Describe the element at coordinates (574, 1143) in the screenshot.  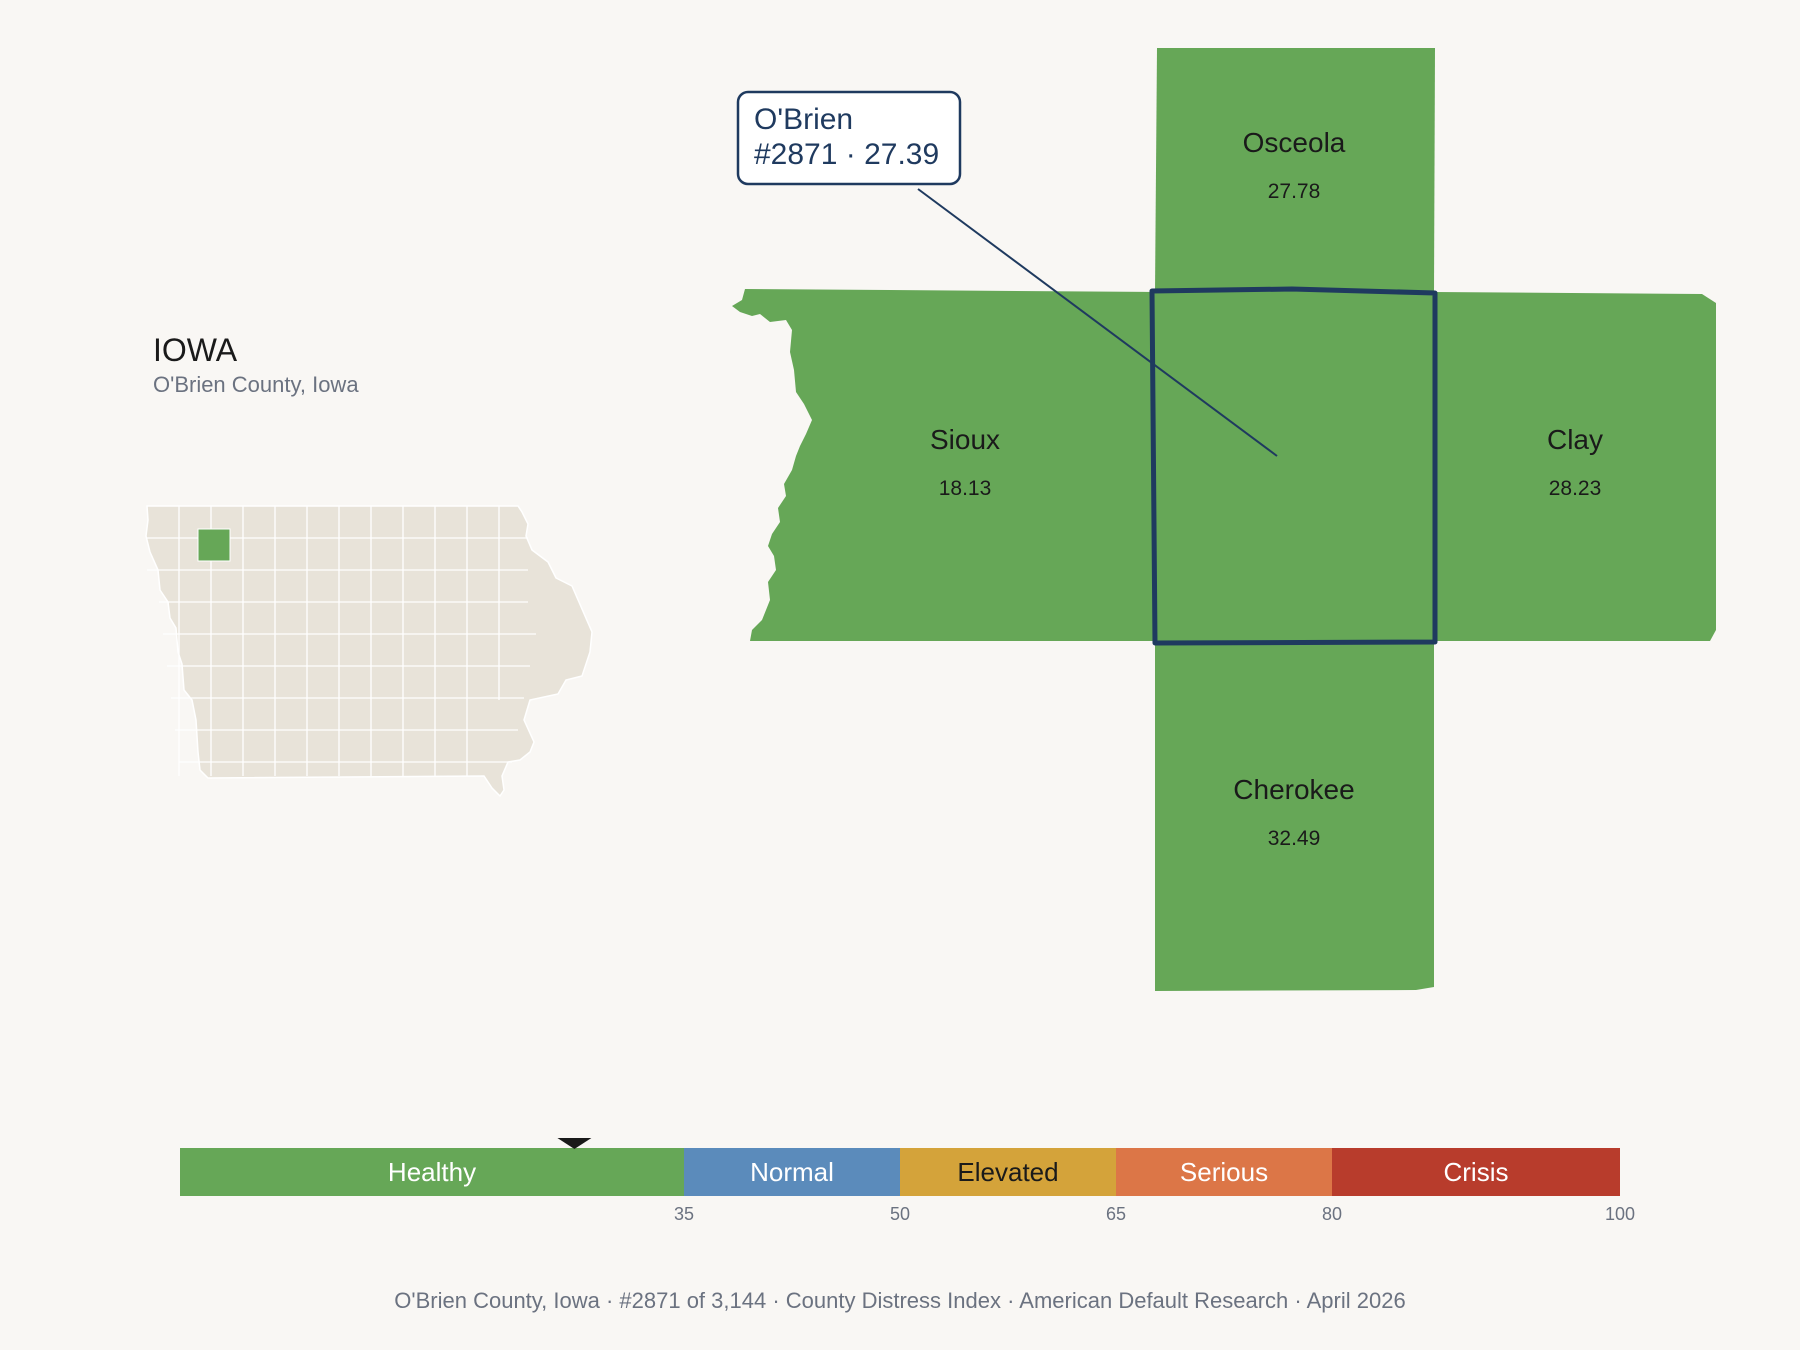
I see `score-marker-triangle` at that location.